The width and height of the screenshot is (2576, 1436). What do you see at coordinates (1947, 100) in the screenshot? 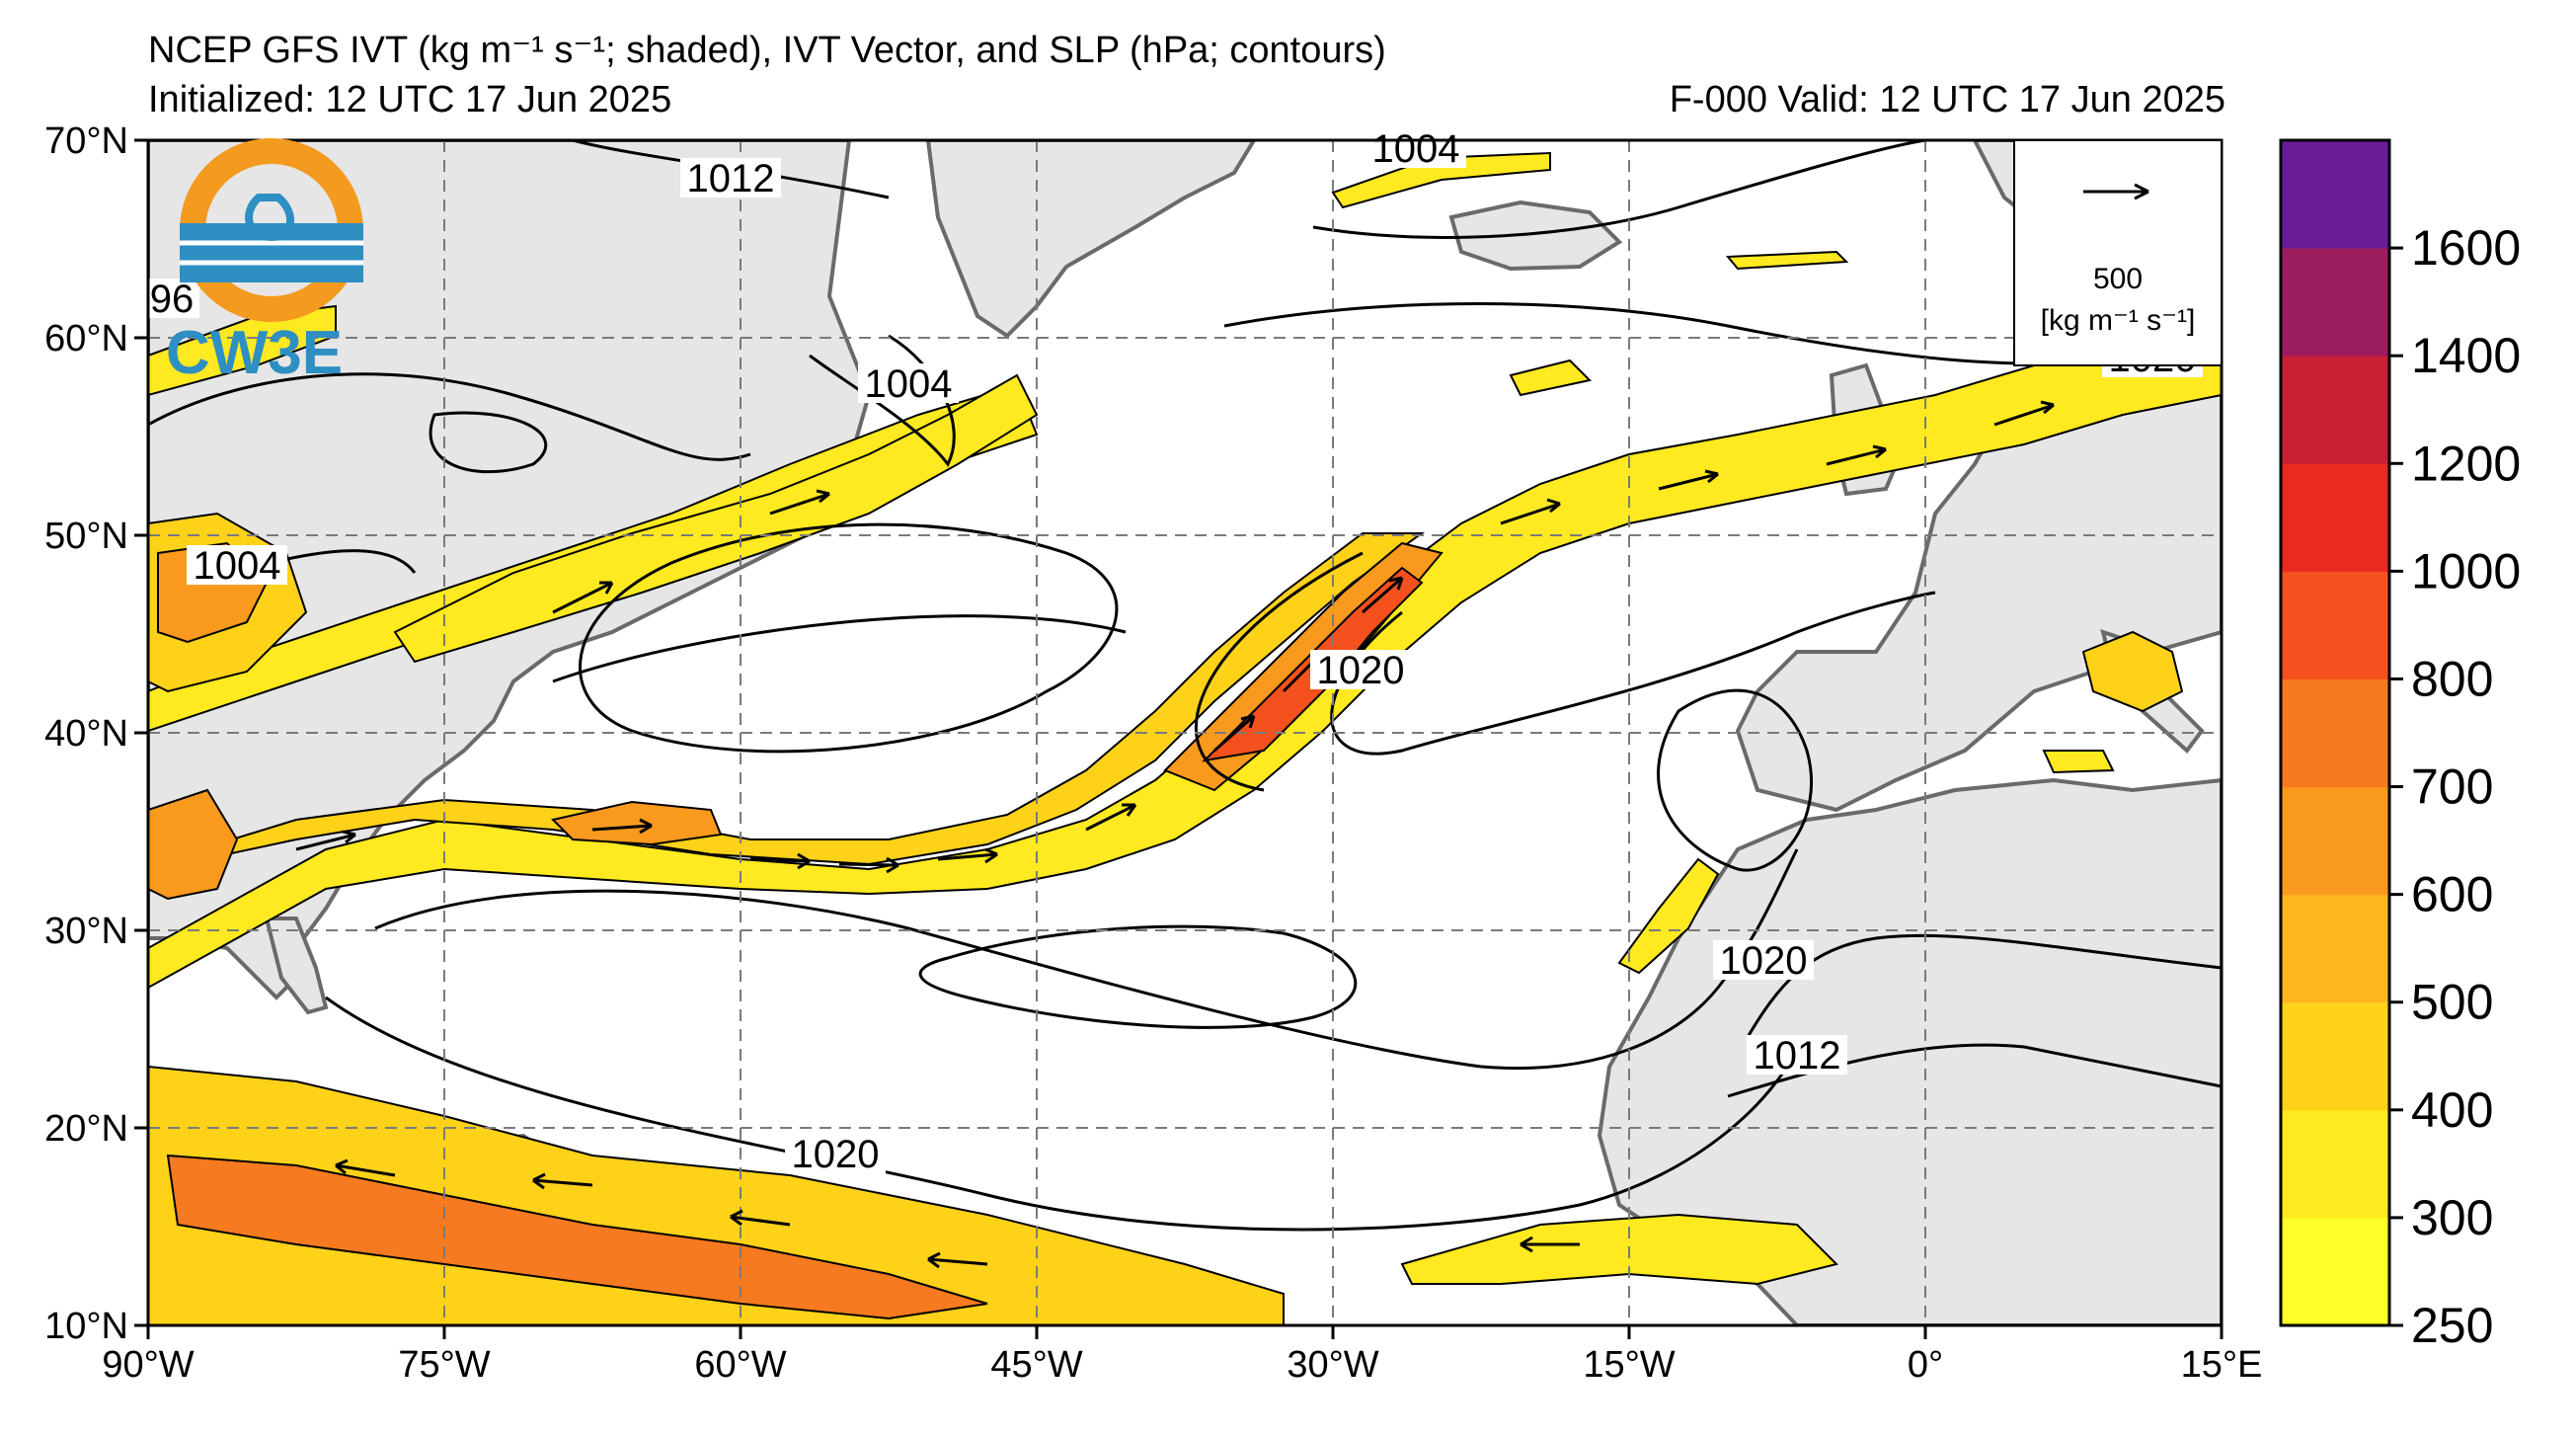
I see `valid-time: F-000 Valid: 12 UTC 17 Jun 2025` at bounding box center [1947, 100].